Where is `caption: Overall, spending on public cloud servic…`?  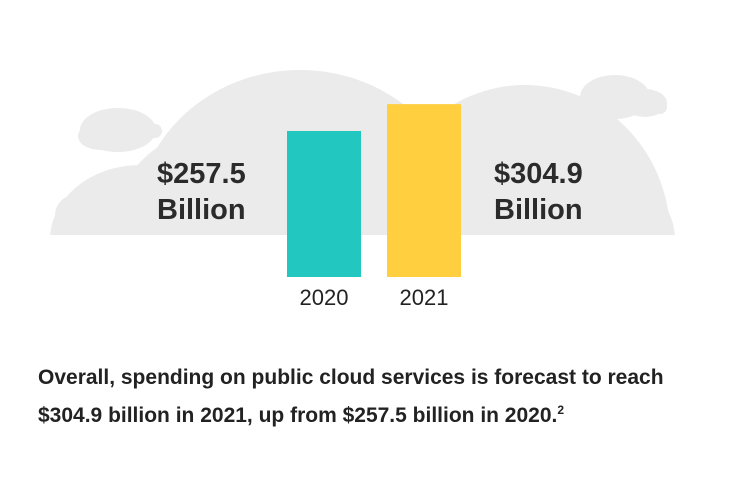
caption: Overall, spending on public cloud servic… is located at coordinates (378, 397).